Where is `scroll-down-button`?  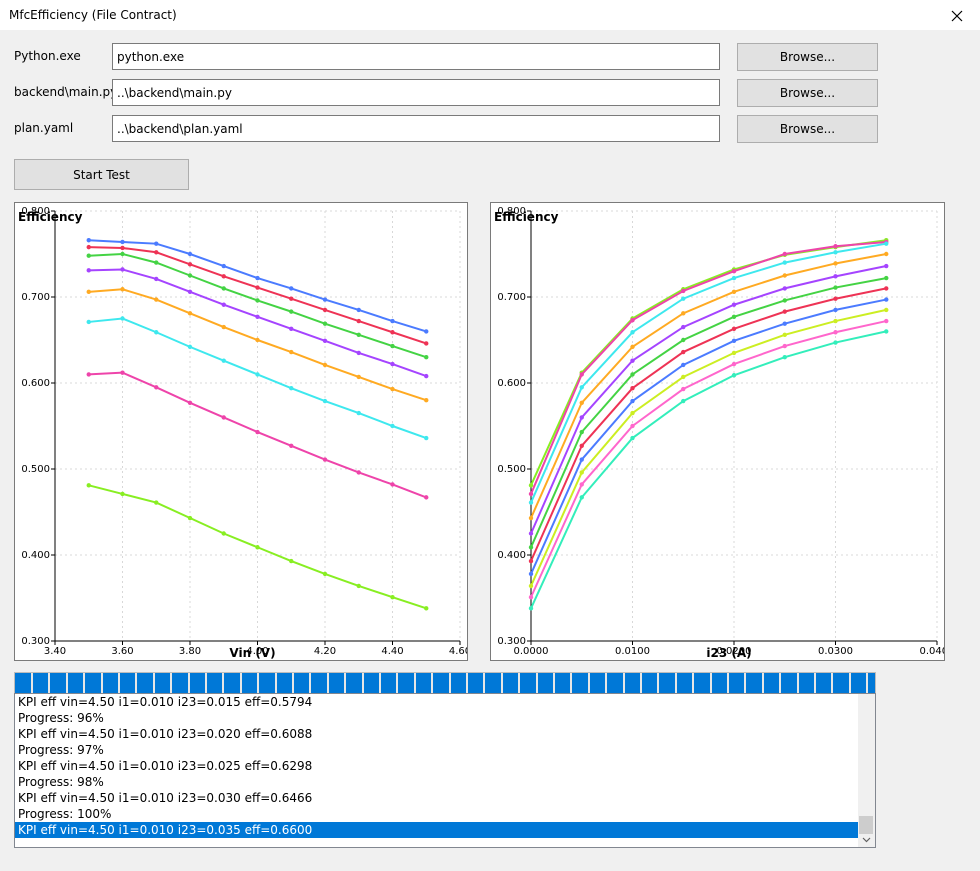
scroll-down-button is located at coordinates (866, 840).